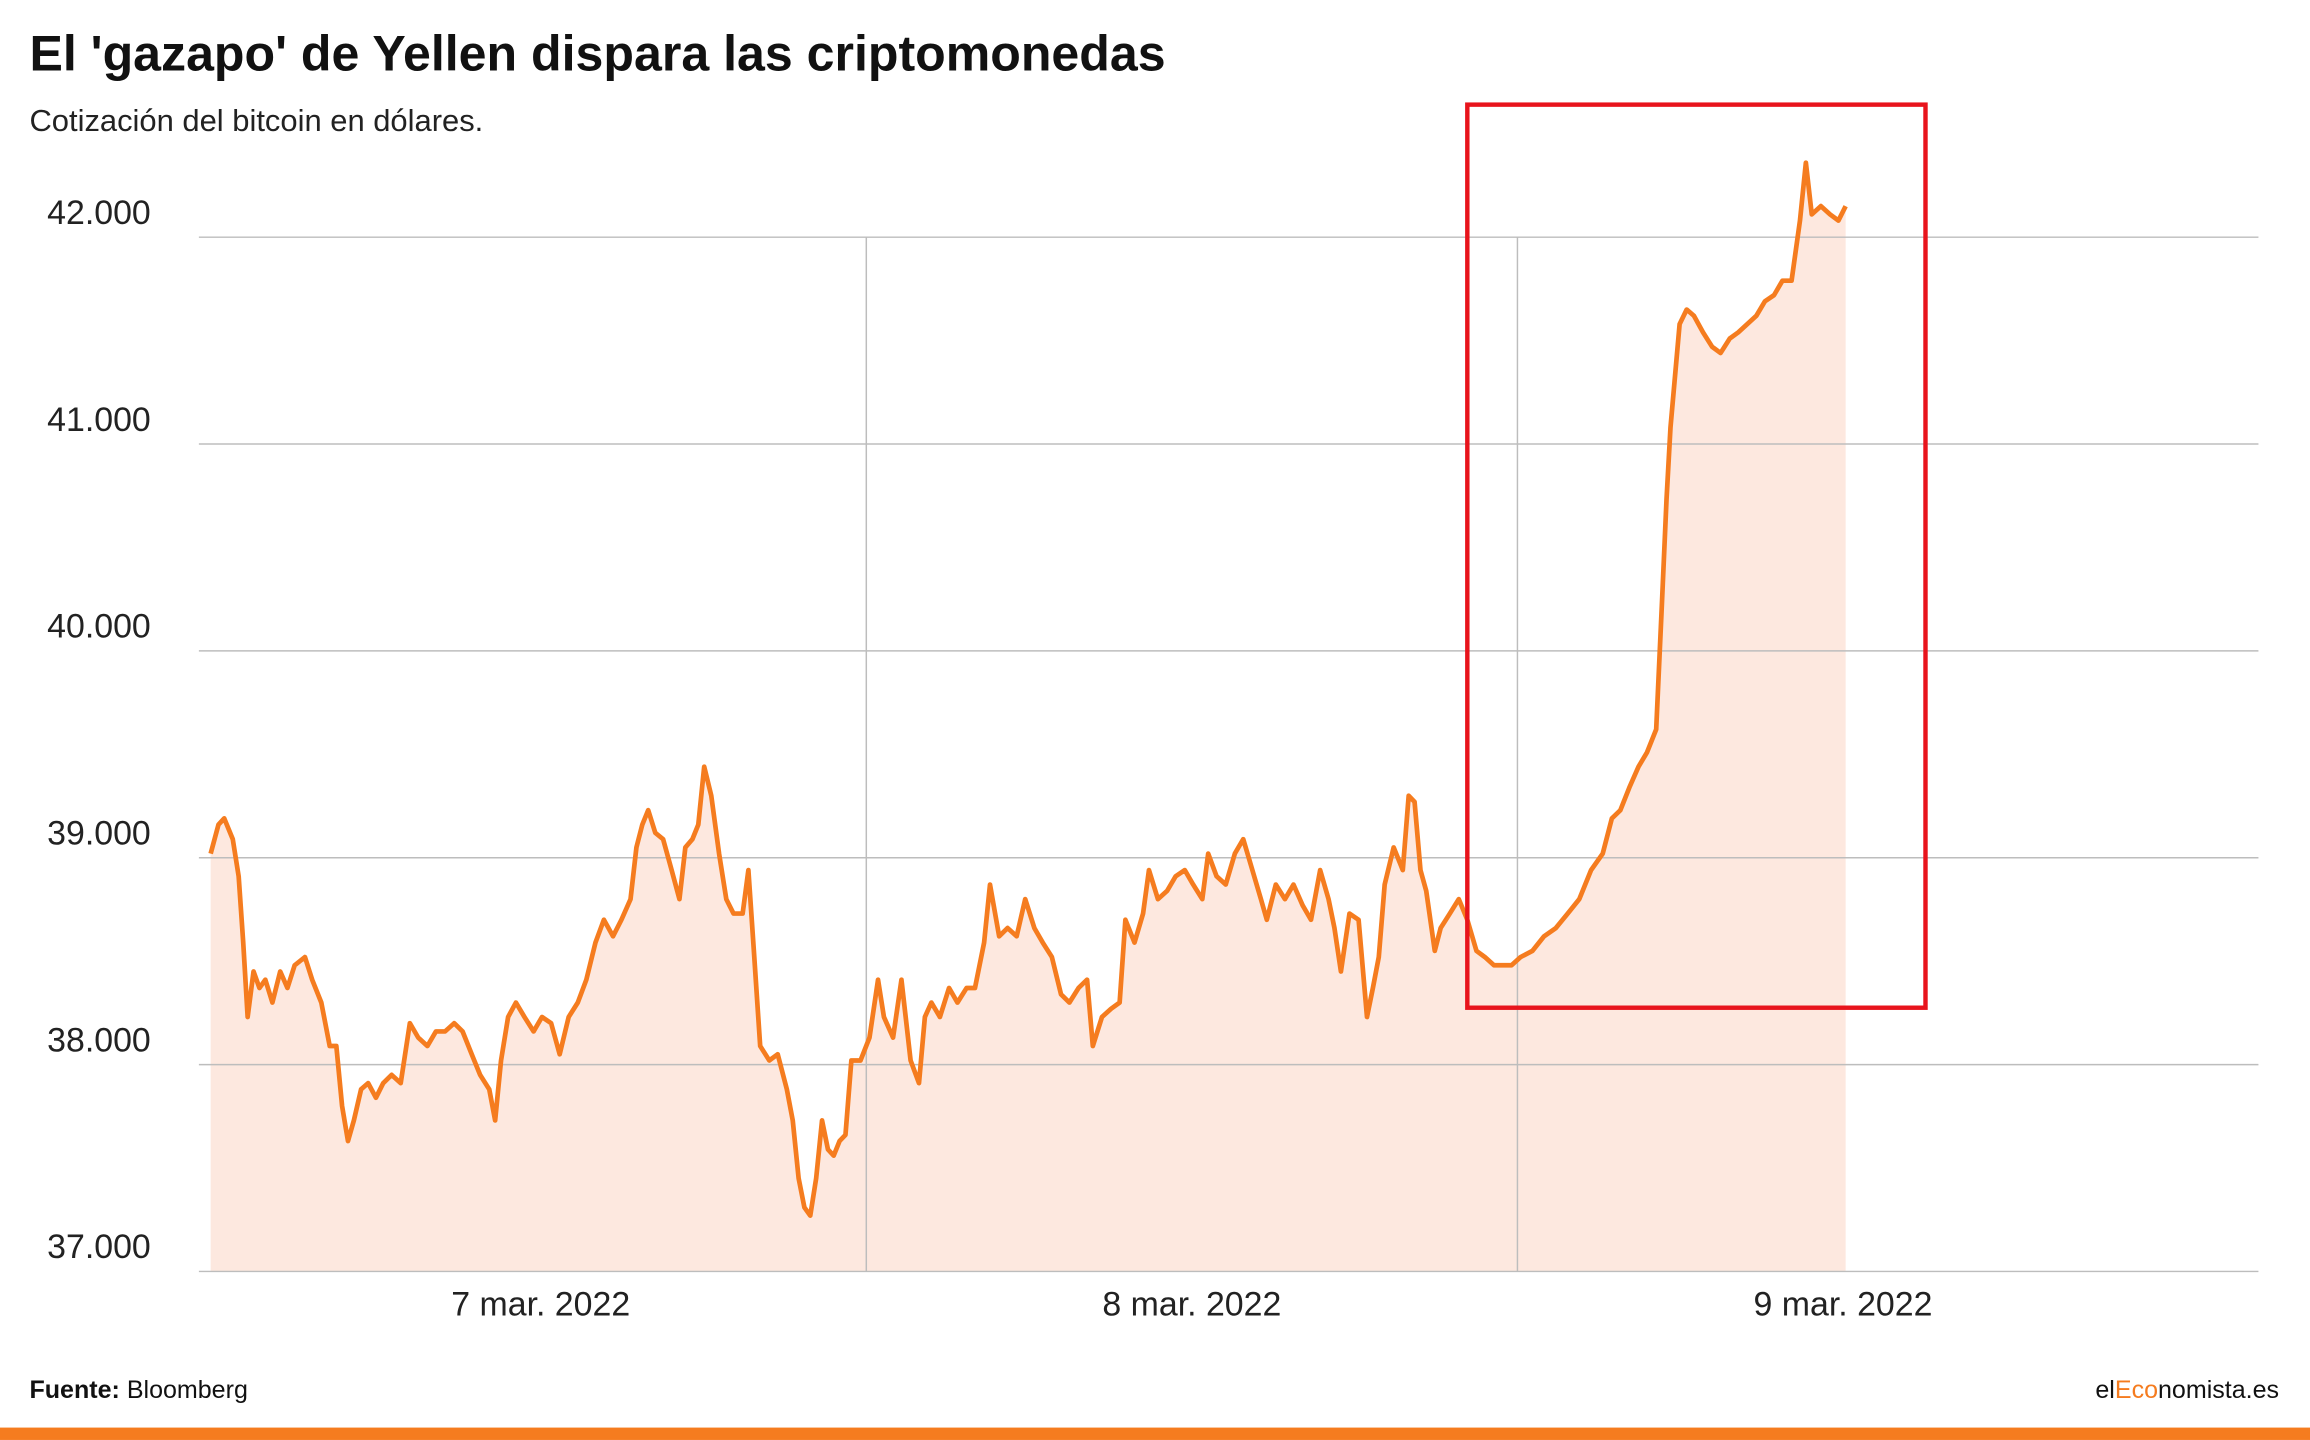  Describe the element at coordinates (99, 627) in the screenshot. I see `y-tick-label: 40.000` at that location.